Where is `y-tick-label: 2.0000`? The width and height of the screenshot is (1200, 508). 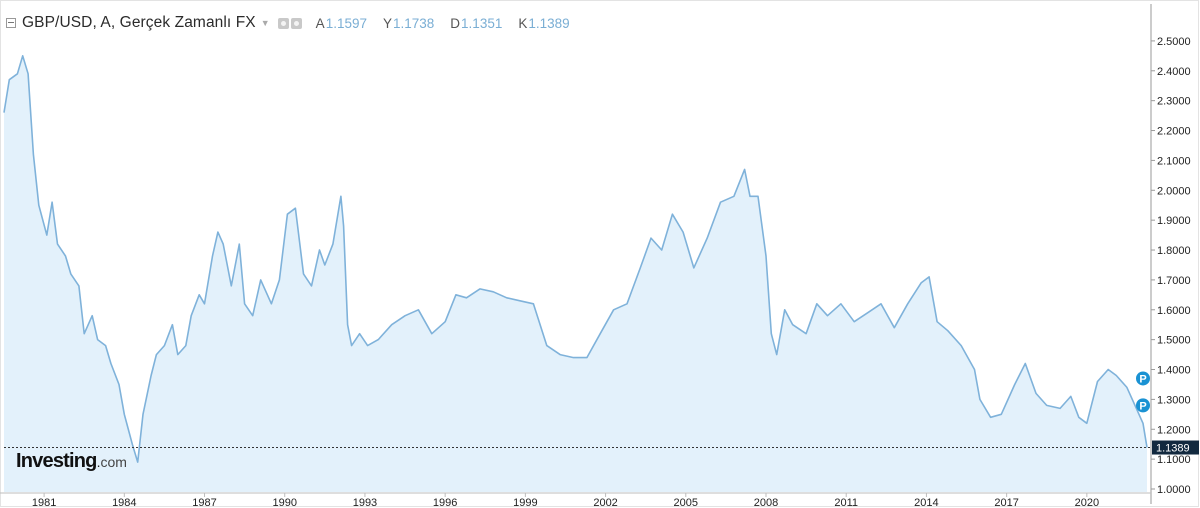
y-tick-label: 2.0000 is located at coordinates (1174, 191).